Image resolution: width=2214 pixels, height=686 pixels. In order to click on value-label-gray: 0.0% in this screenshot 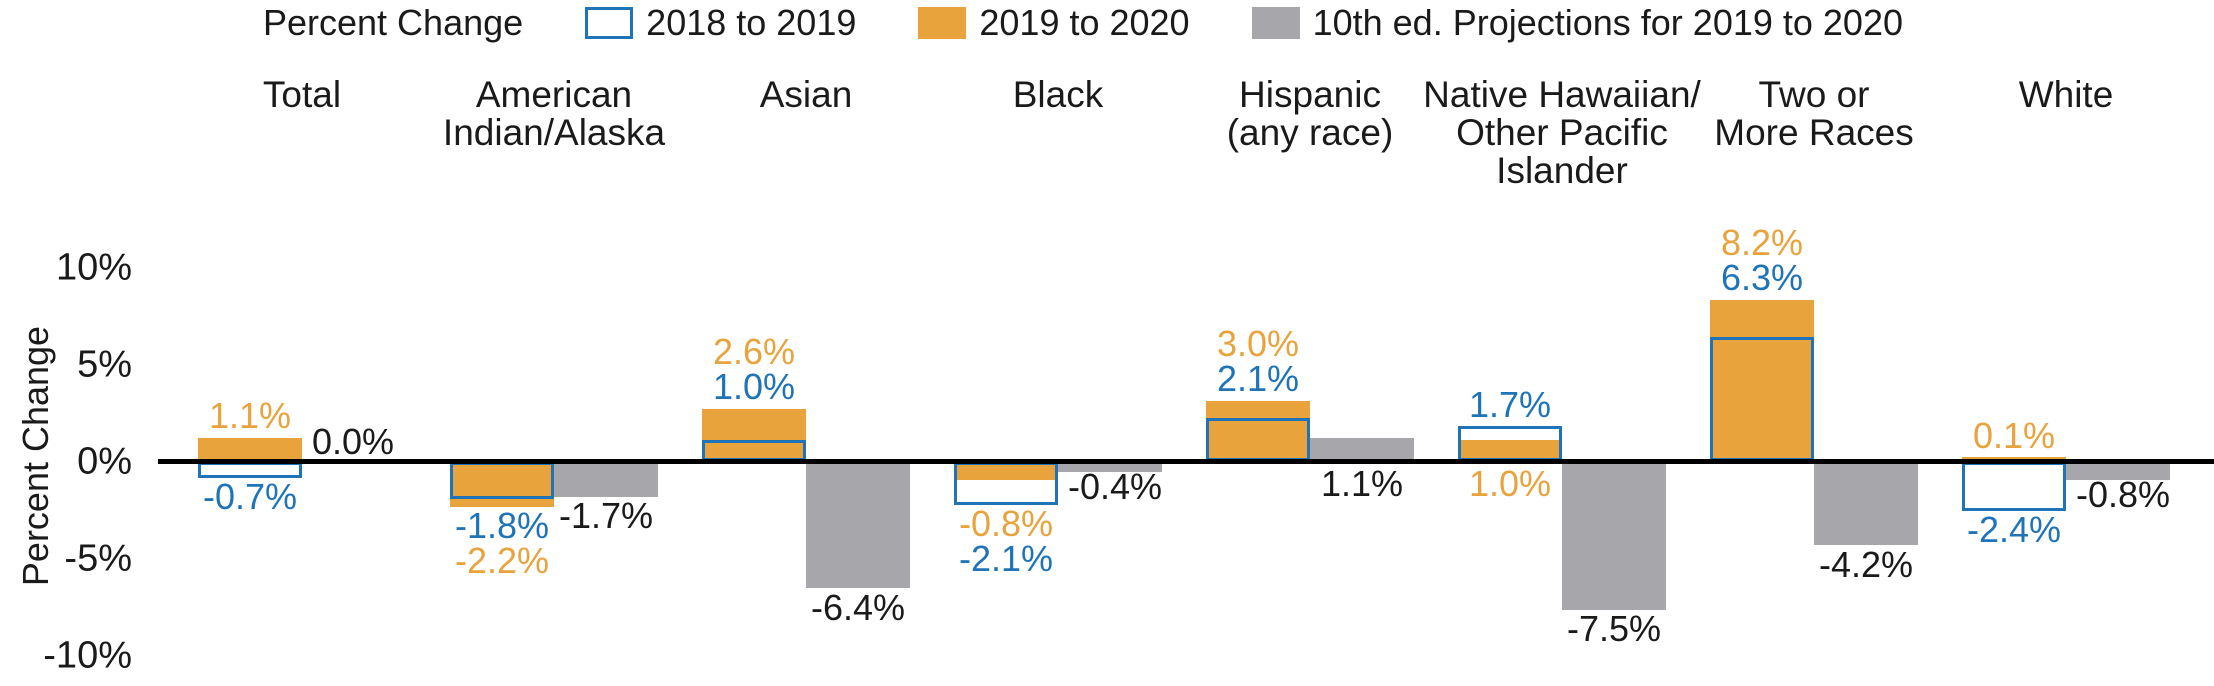, I will do `click(353, 441)`.